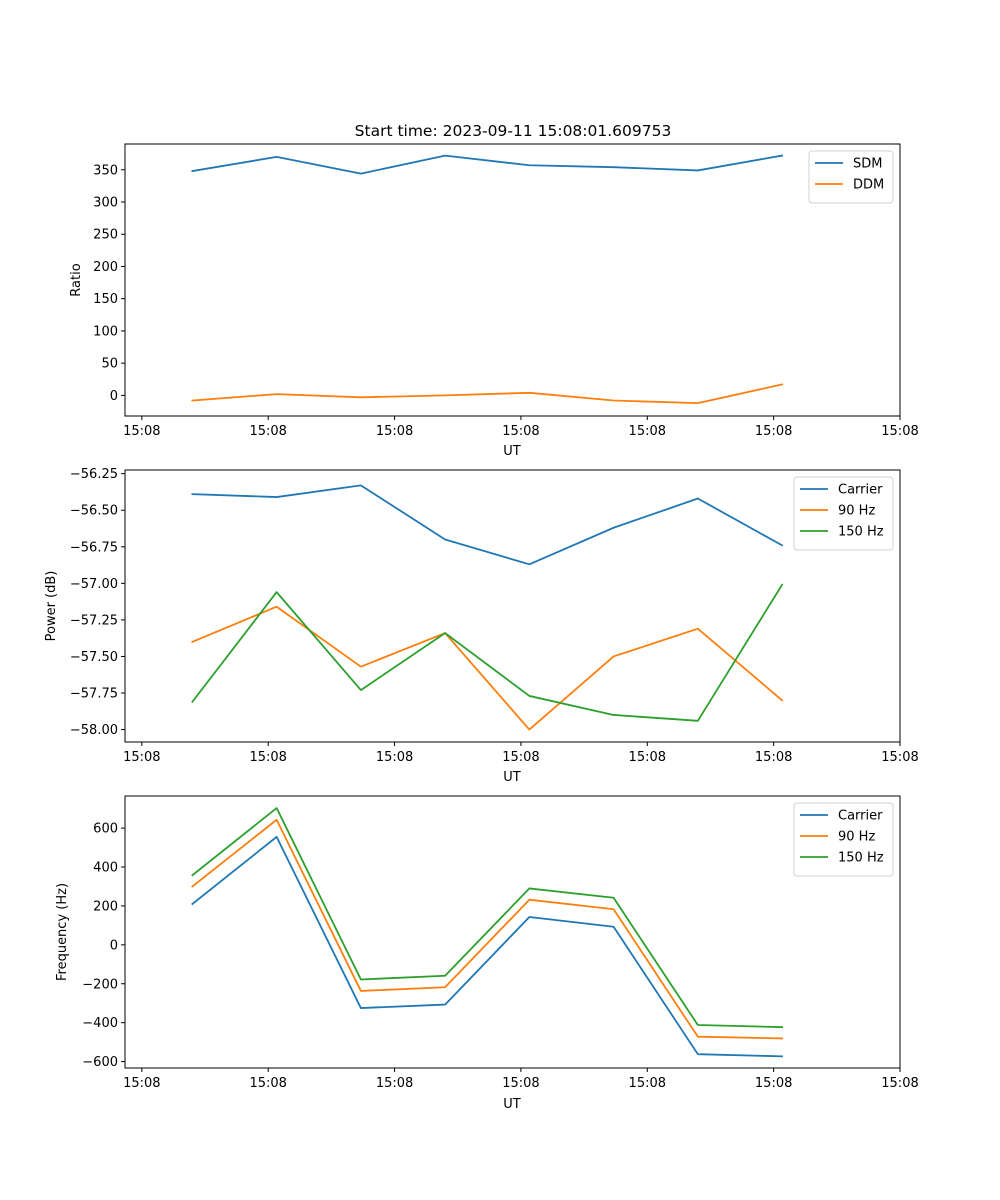 Image resolution: width=1000 pixels, height=1200 pixels. What do you see at coordinates (94, 657) in the screenshot?
I see `y-tick-label: −57.50` at bounding box center [94, 657].